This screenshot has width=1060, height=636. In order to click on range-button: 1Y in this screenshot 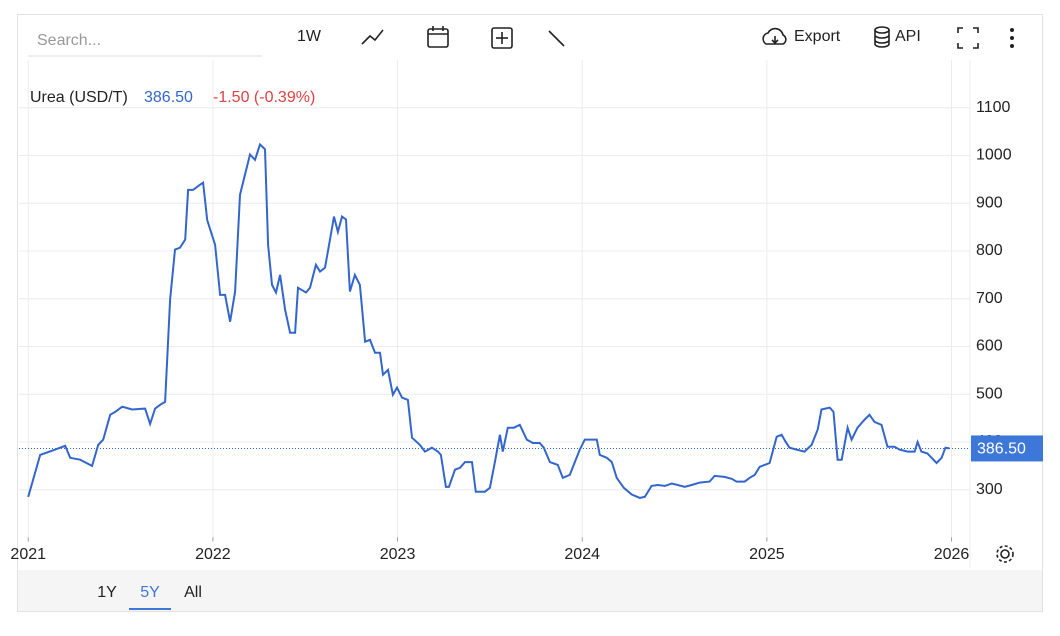, I will do `click(107, 592)`.